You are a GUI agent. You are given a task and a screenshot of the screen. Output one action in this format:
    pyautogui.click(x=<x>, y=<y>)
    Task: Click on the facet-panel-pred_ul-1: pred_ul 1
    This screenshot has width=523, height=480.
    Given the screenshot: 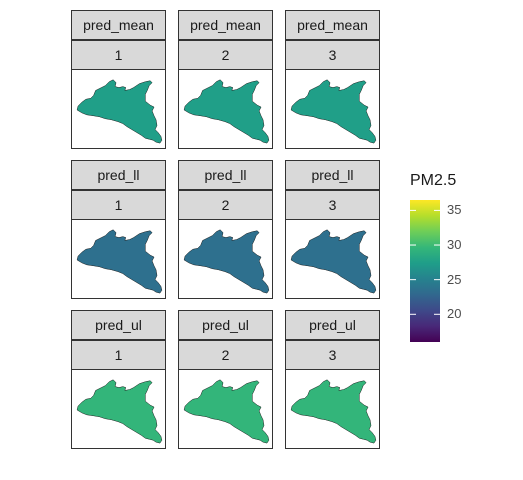 What is the action you would take?
    pyautogui.click(x=118, y=374)
    